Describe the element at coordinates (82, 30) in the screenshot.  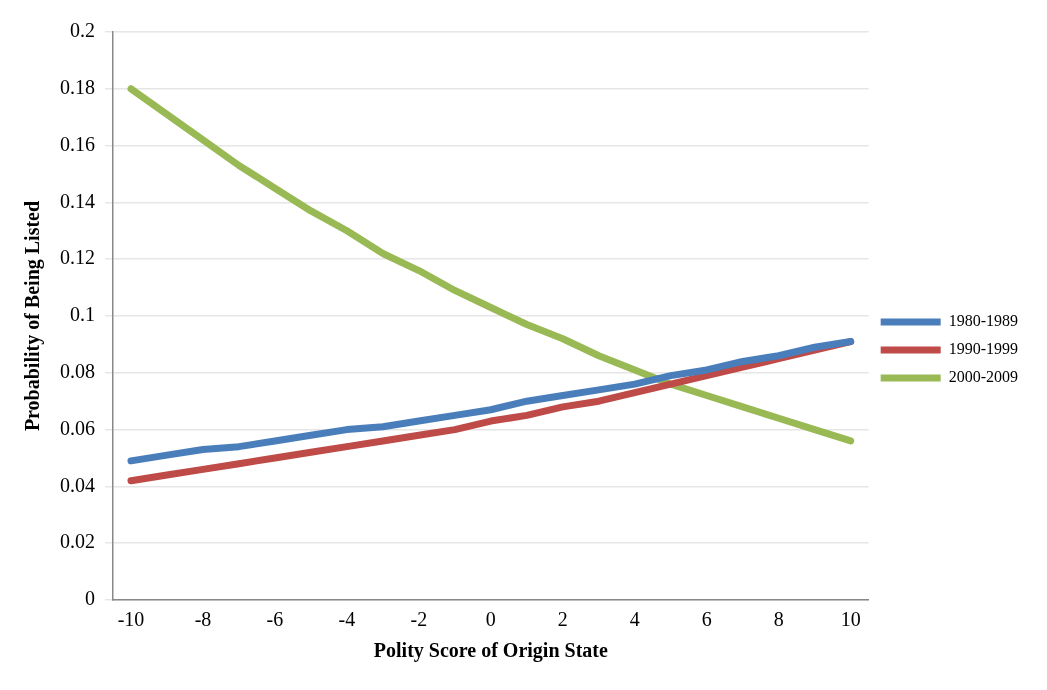
I see `y-tick-label: 0.2` at that location.